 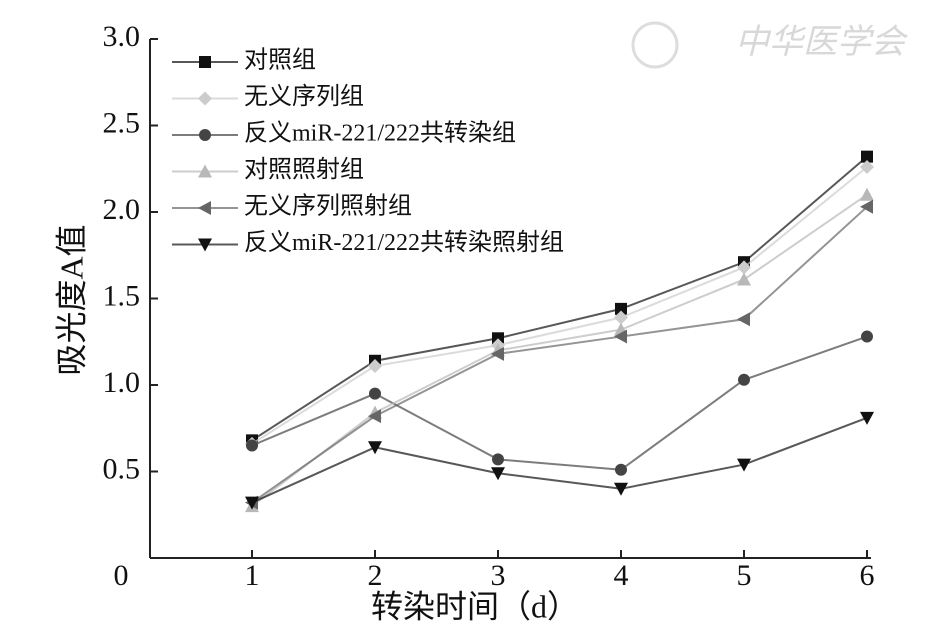 What do you see at coordinates (122, 36) in the screenshot?
I see `y-tick-label: 3.0` at bounding box center [122, 36].